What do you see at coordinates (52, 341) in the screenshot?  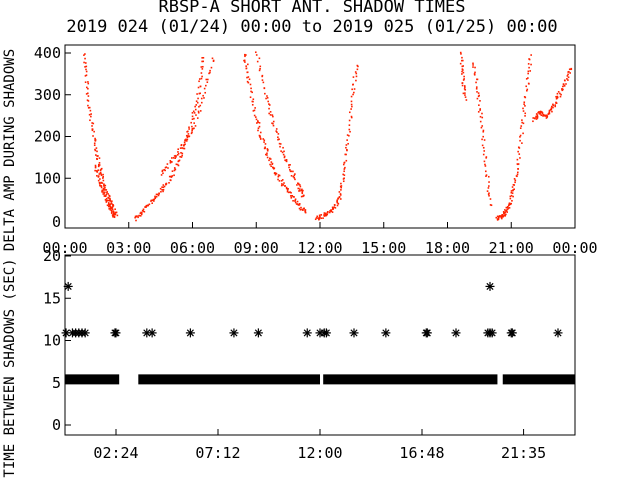 I see `y-tick-label: 10` at bounding box center [52, 341].